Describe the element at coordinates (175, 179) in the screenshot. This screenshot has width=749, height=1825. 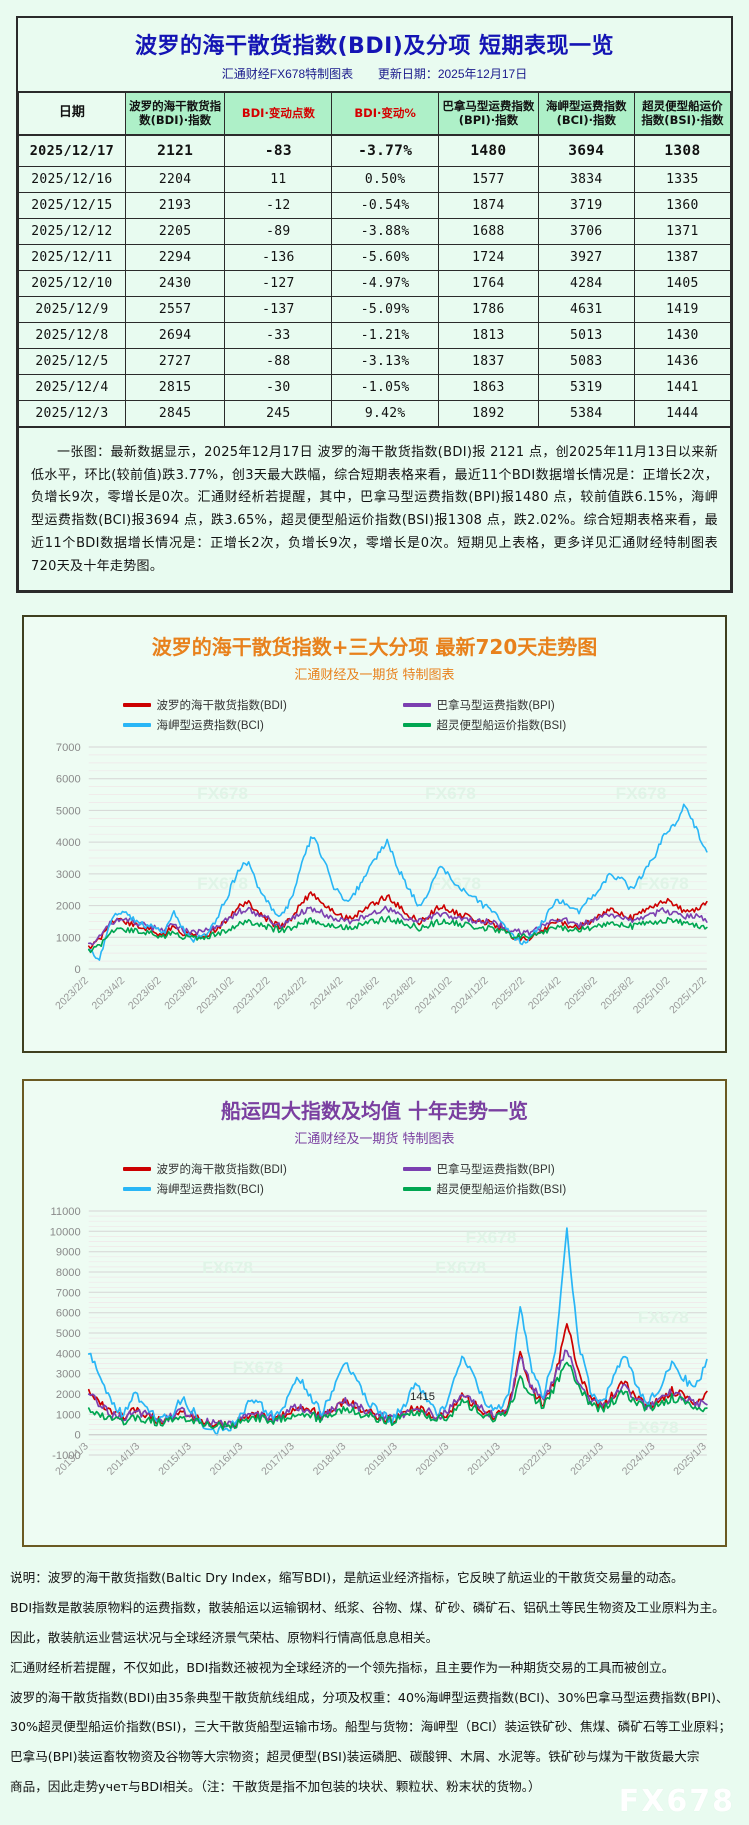
I see `cell-bdi: 2204` at that location.